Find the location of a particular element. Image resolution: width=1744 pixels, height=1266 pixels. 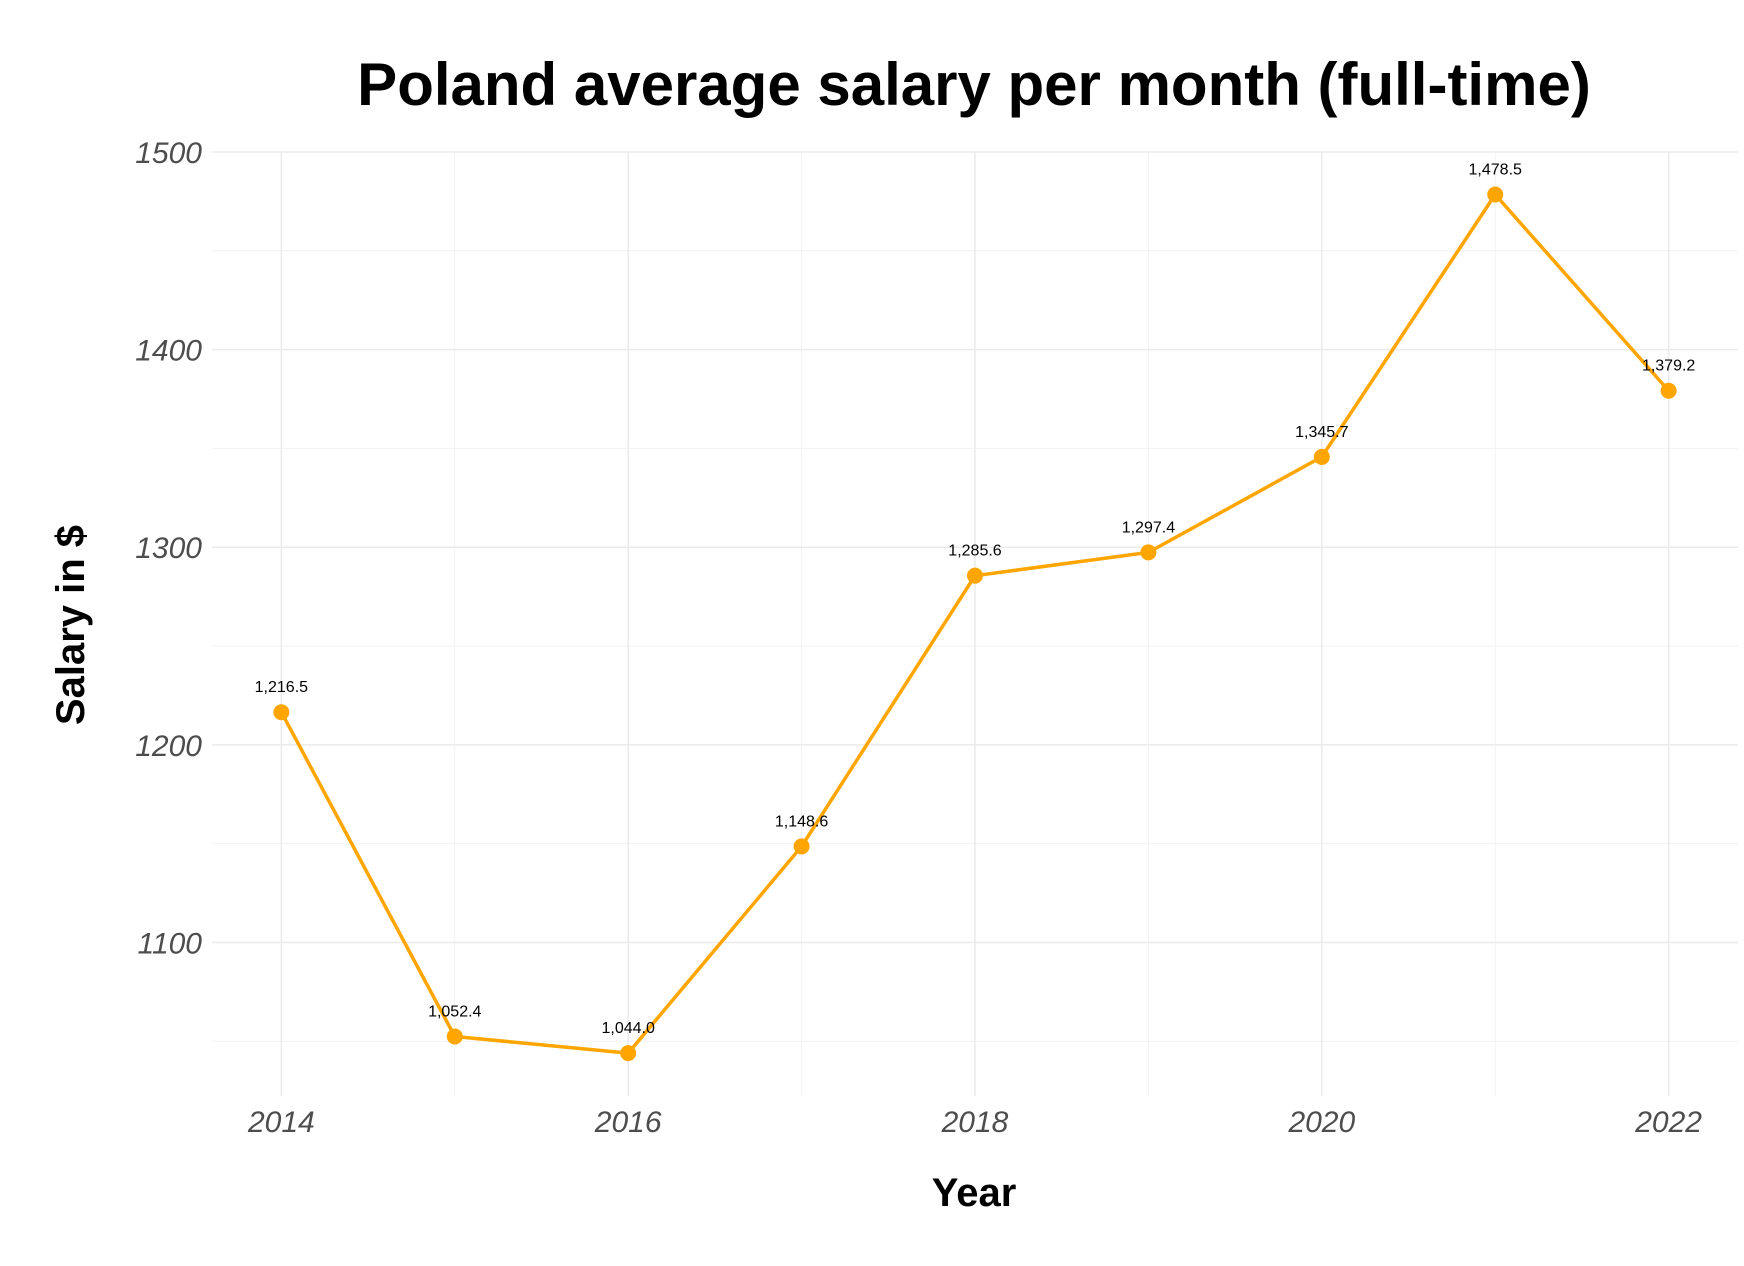

x-axis-ticks: 2014 2016 2018 2020 2022 is located at coordinates (974, 1122).